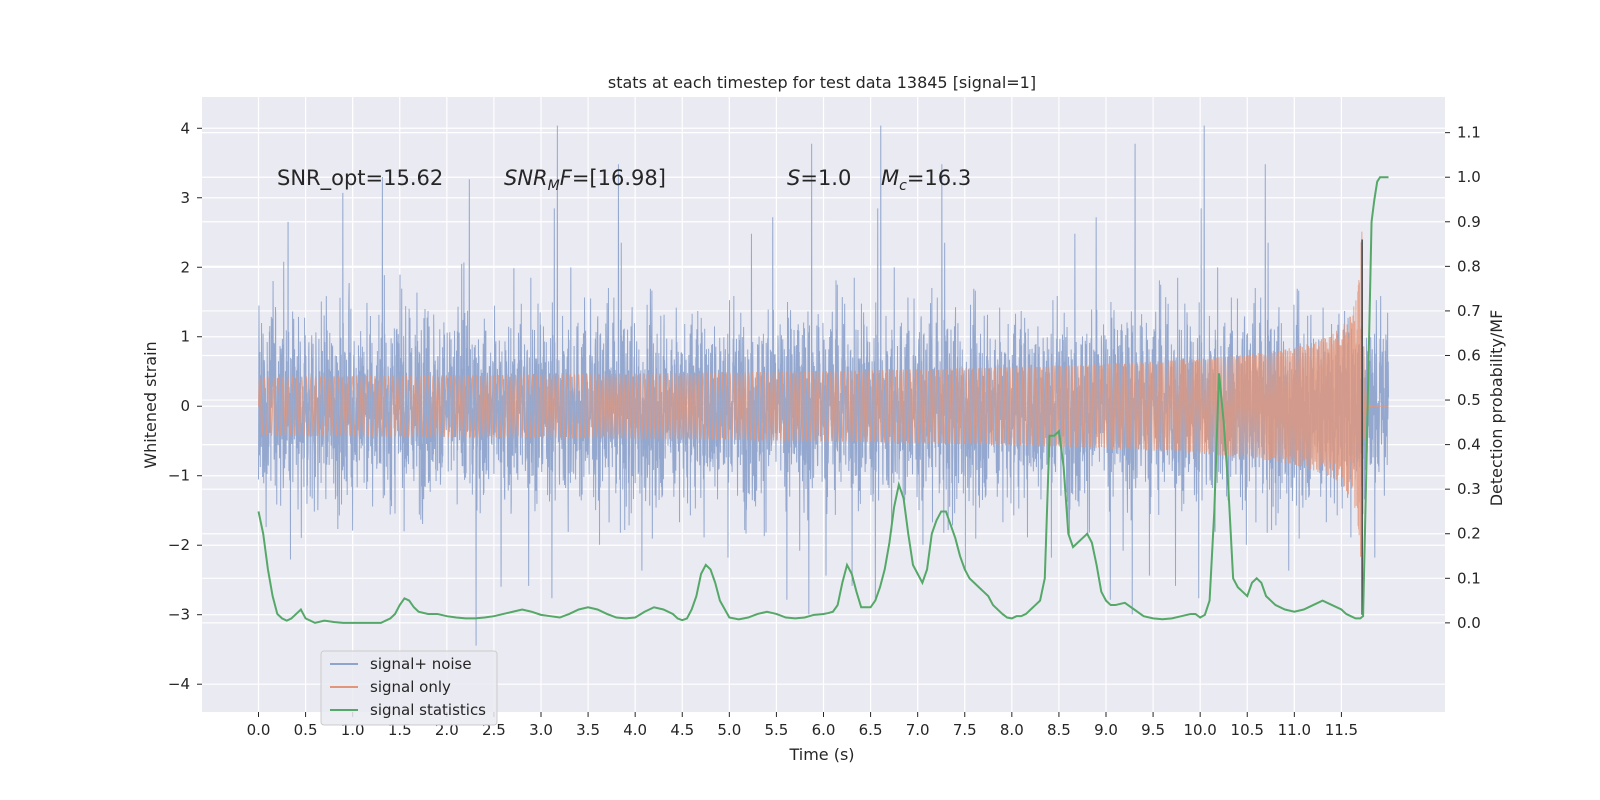 The height and width of the screenshot is (800, 1600). Describe the element at coordinates (588, 730) in the screenshot. I see `x-tick-label: 3.5` at that location.